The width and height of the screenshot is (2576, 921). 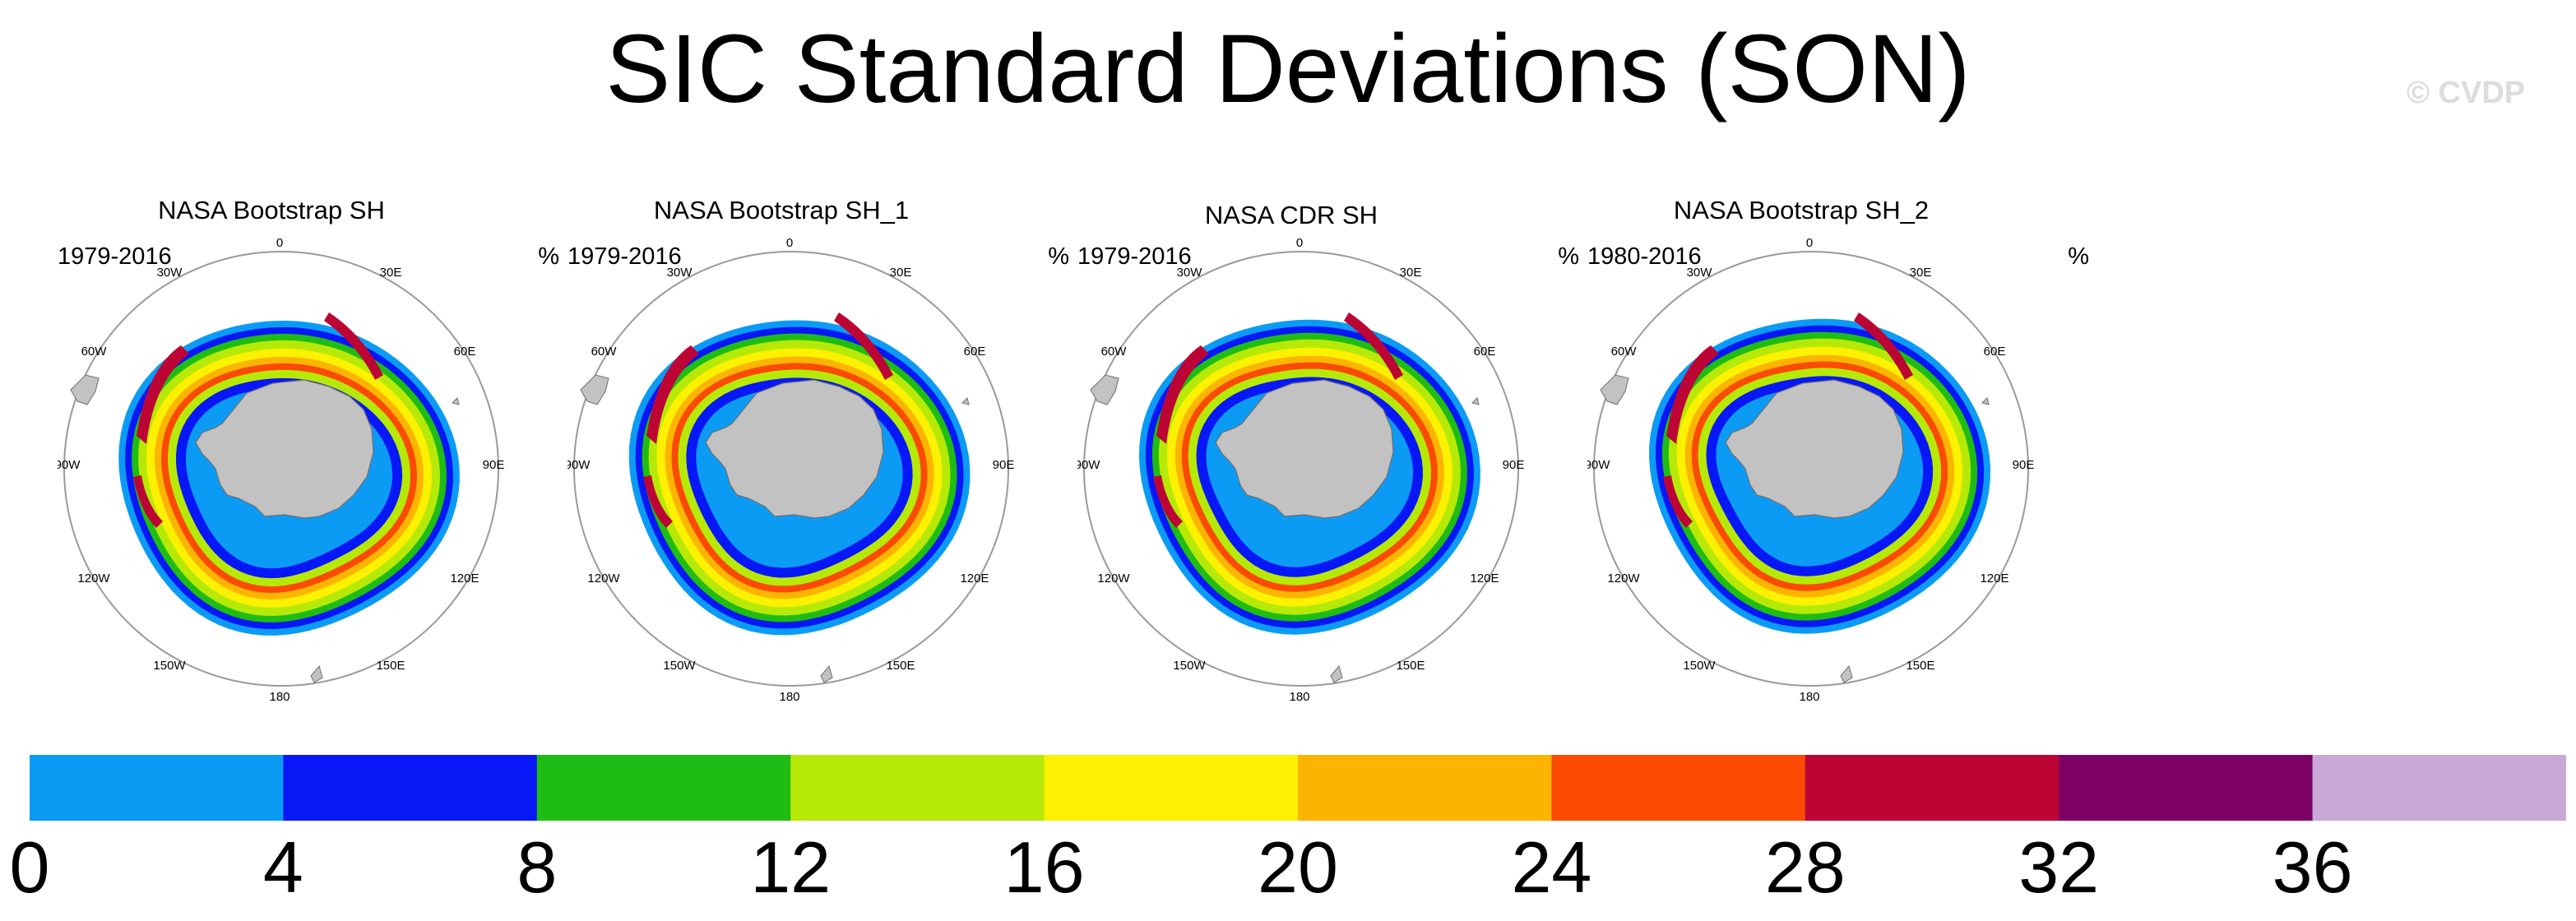 I want to click on colorbar-tick-label: 8, so click(x=538, y=867).